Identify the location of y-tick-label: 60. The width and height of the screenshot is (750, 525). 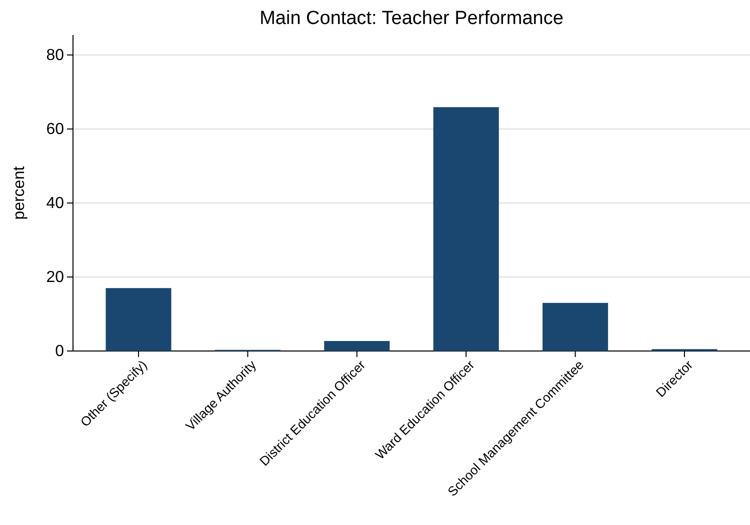
(55, 129).